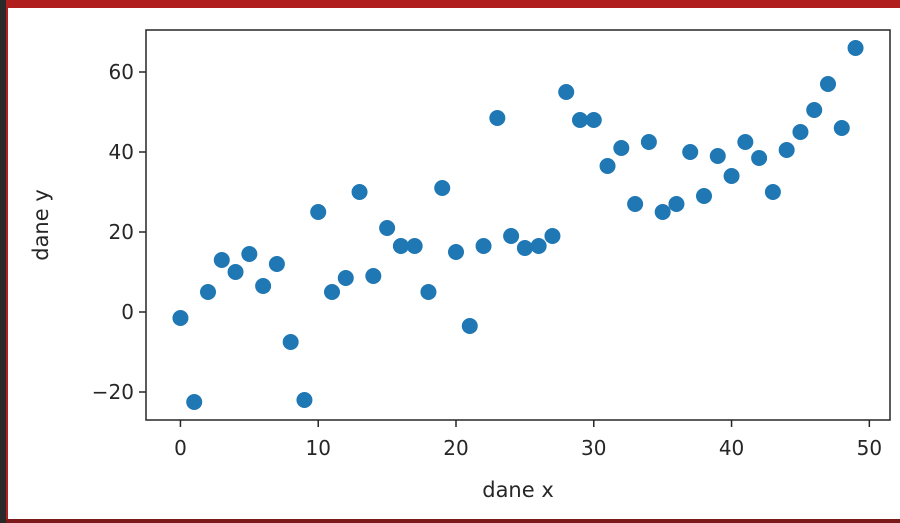  Describe the element at coordinates (731, 448) in the screenshot. I see `x-tick-label: 40` at that location.